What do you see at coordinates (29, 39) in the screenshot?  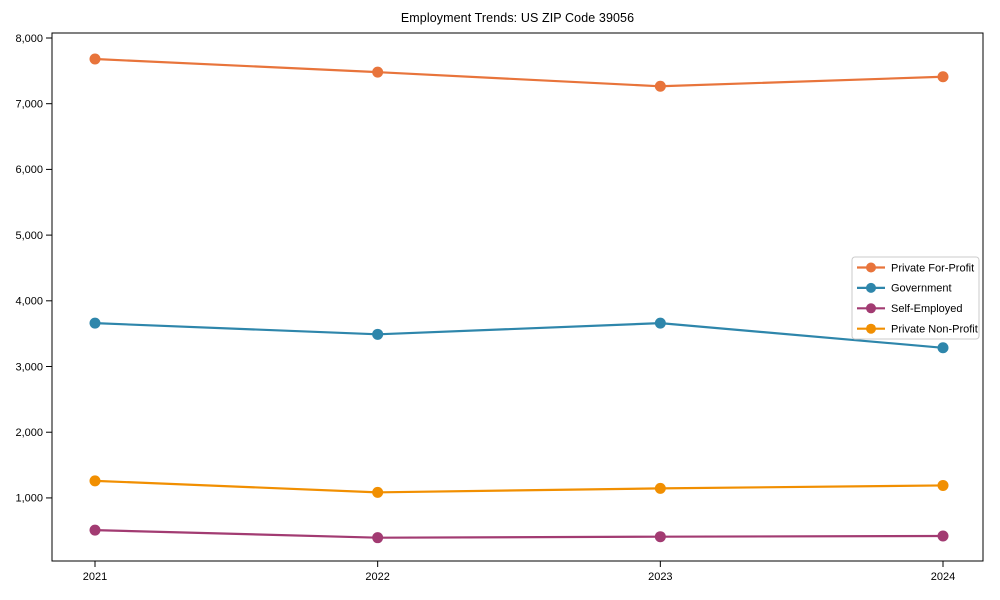 I see `y-axis-tick-label: 8,000` at bounding box center [29, 39].